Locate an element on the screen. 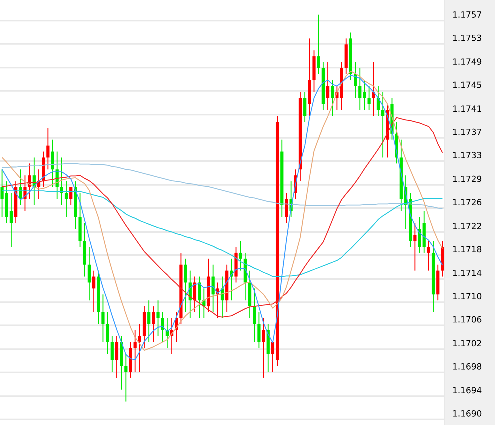 This screenshot has width=495, height=425. y-tick-label: 1.1749 is located at coordinates (467, 62).